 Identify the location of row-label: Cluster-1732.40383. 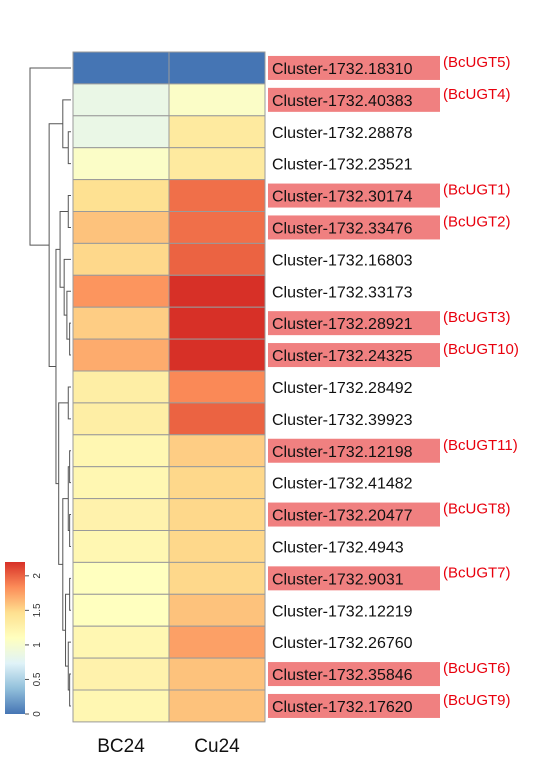
(342, 101).